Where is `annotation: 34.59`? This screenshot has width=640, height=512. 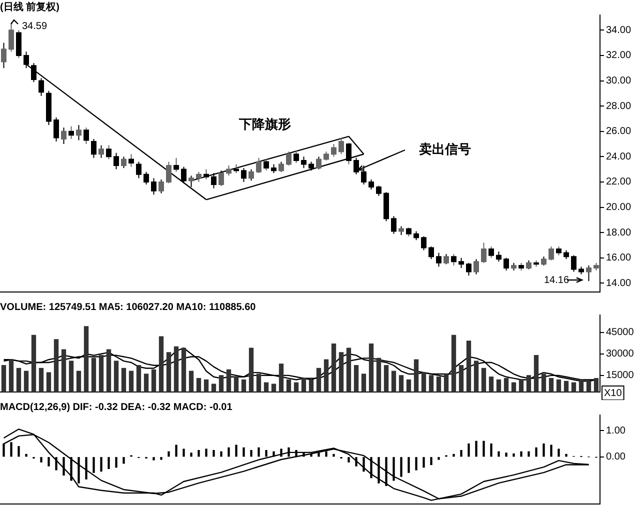 annotation: 34.59 is located at coordinates (35, 26).